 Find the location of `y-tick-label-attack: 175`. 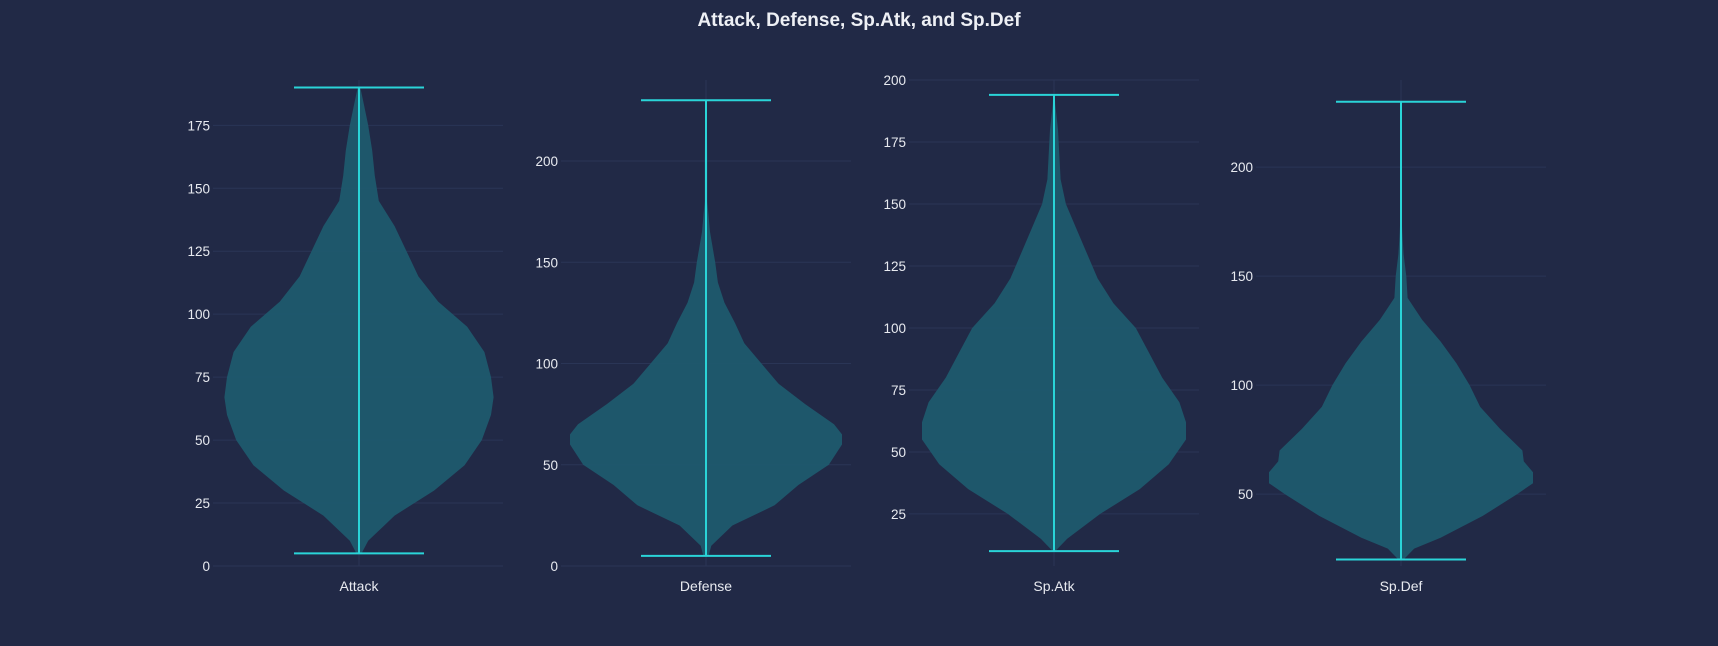

y-tick-label-attack: 175 is located at coordinates (198, 125).